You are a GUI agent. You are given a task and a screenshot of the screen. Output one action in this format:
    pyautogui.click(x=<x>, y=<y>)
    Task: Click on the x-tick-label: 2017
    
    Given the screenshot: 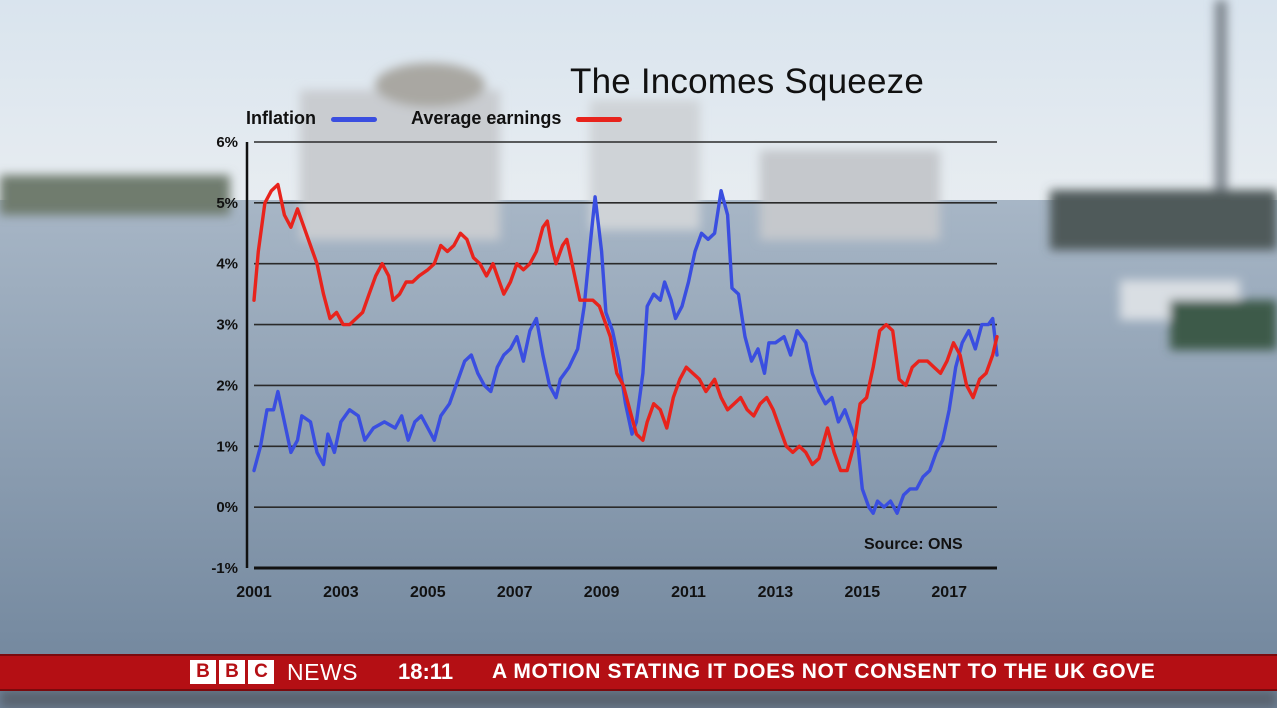 What is the action you would take?
    pyautogui.click(x=949, y=592)
    